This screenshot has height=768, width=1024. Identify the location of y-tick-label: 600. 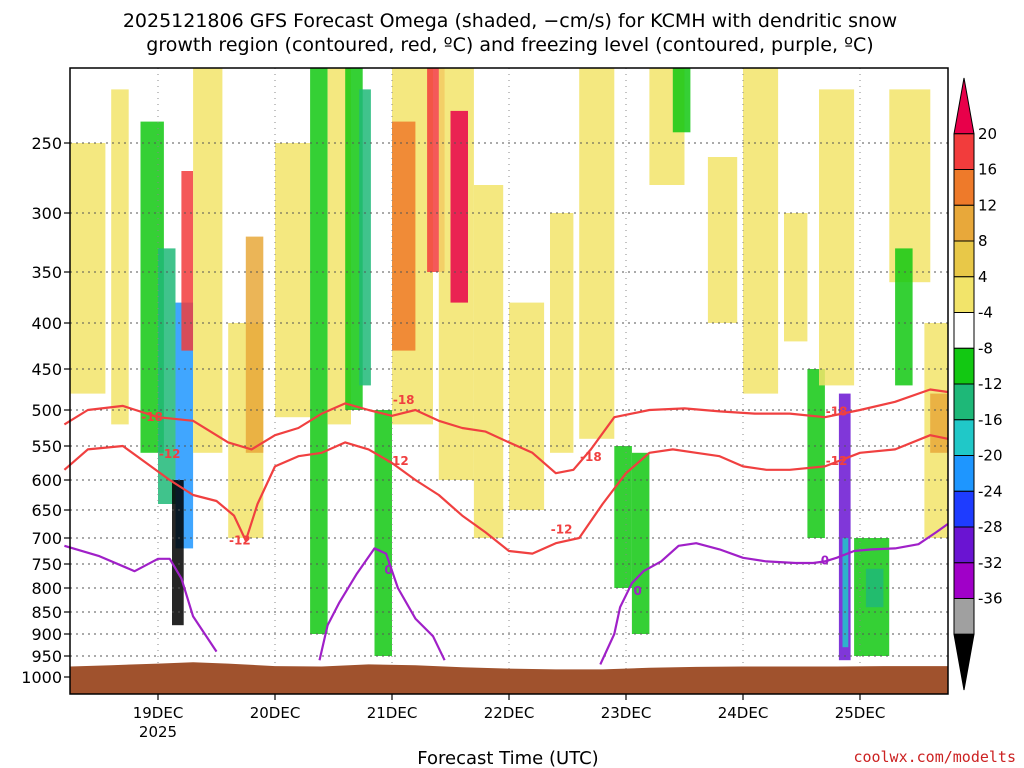
(46, 480).